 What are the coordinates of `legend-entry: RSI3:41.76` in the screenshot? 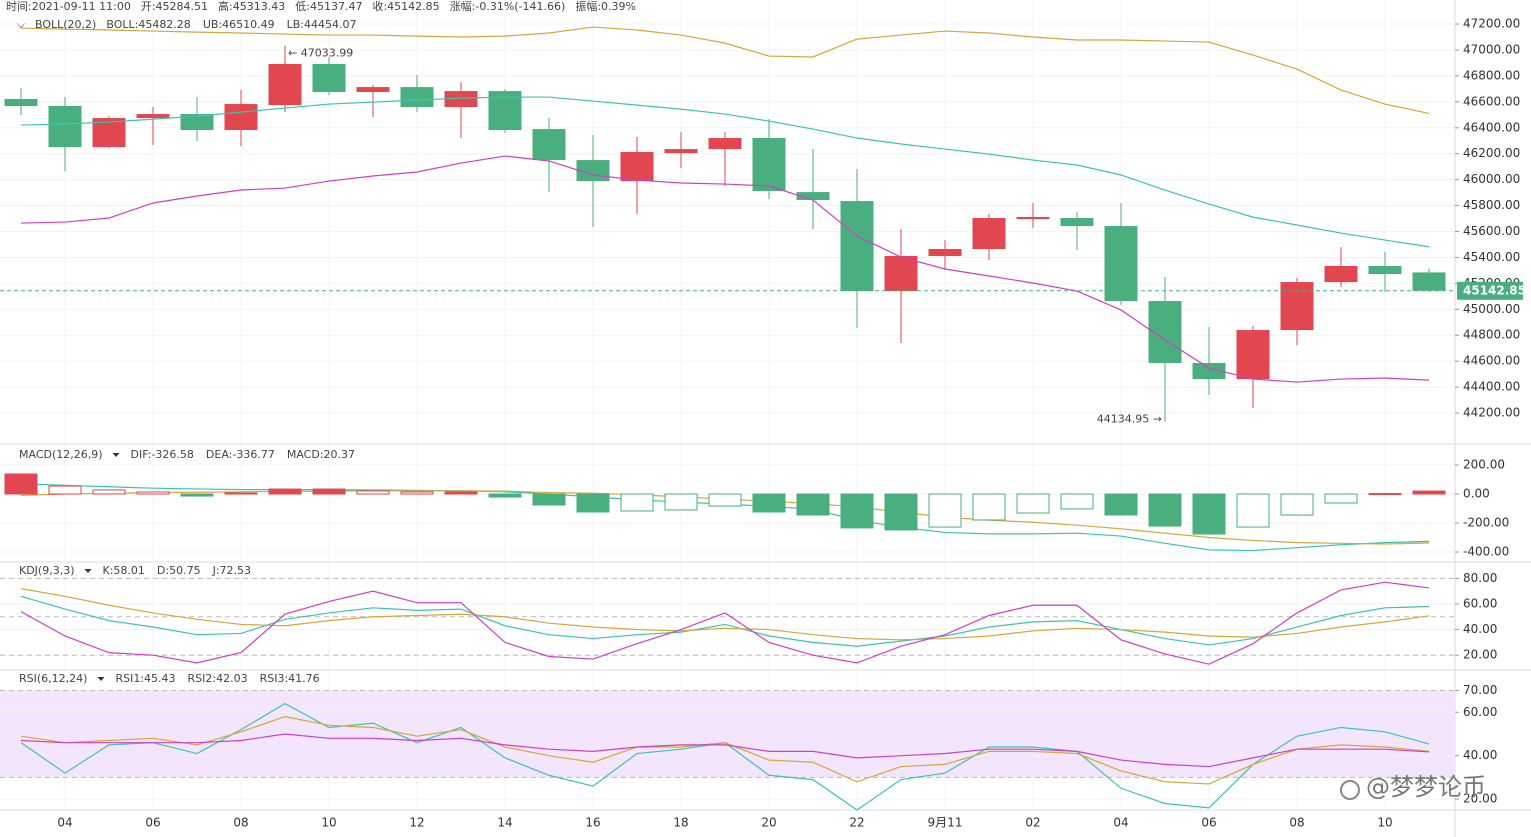 It's located at (290, 678).